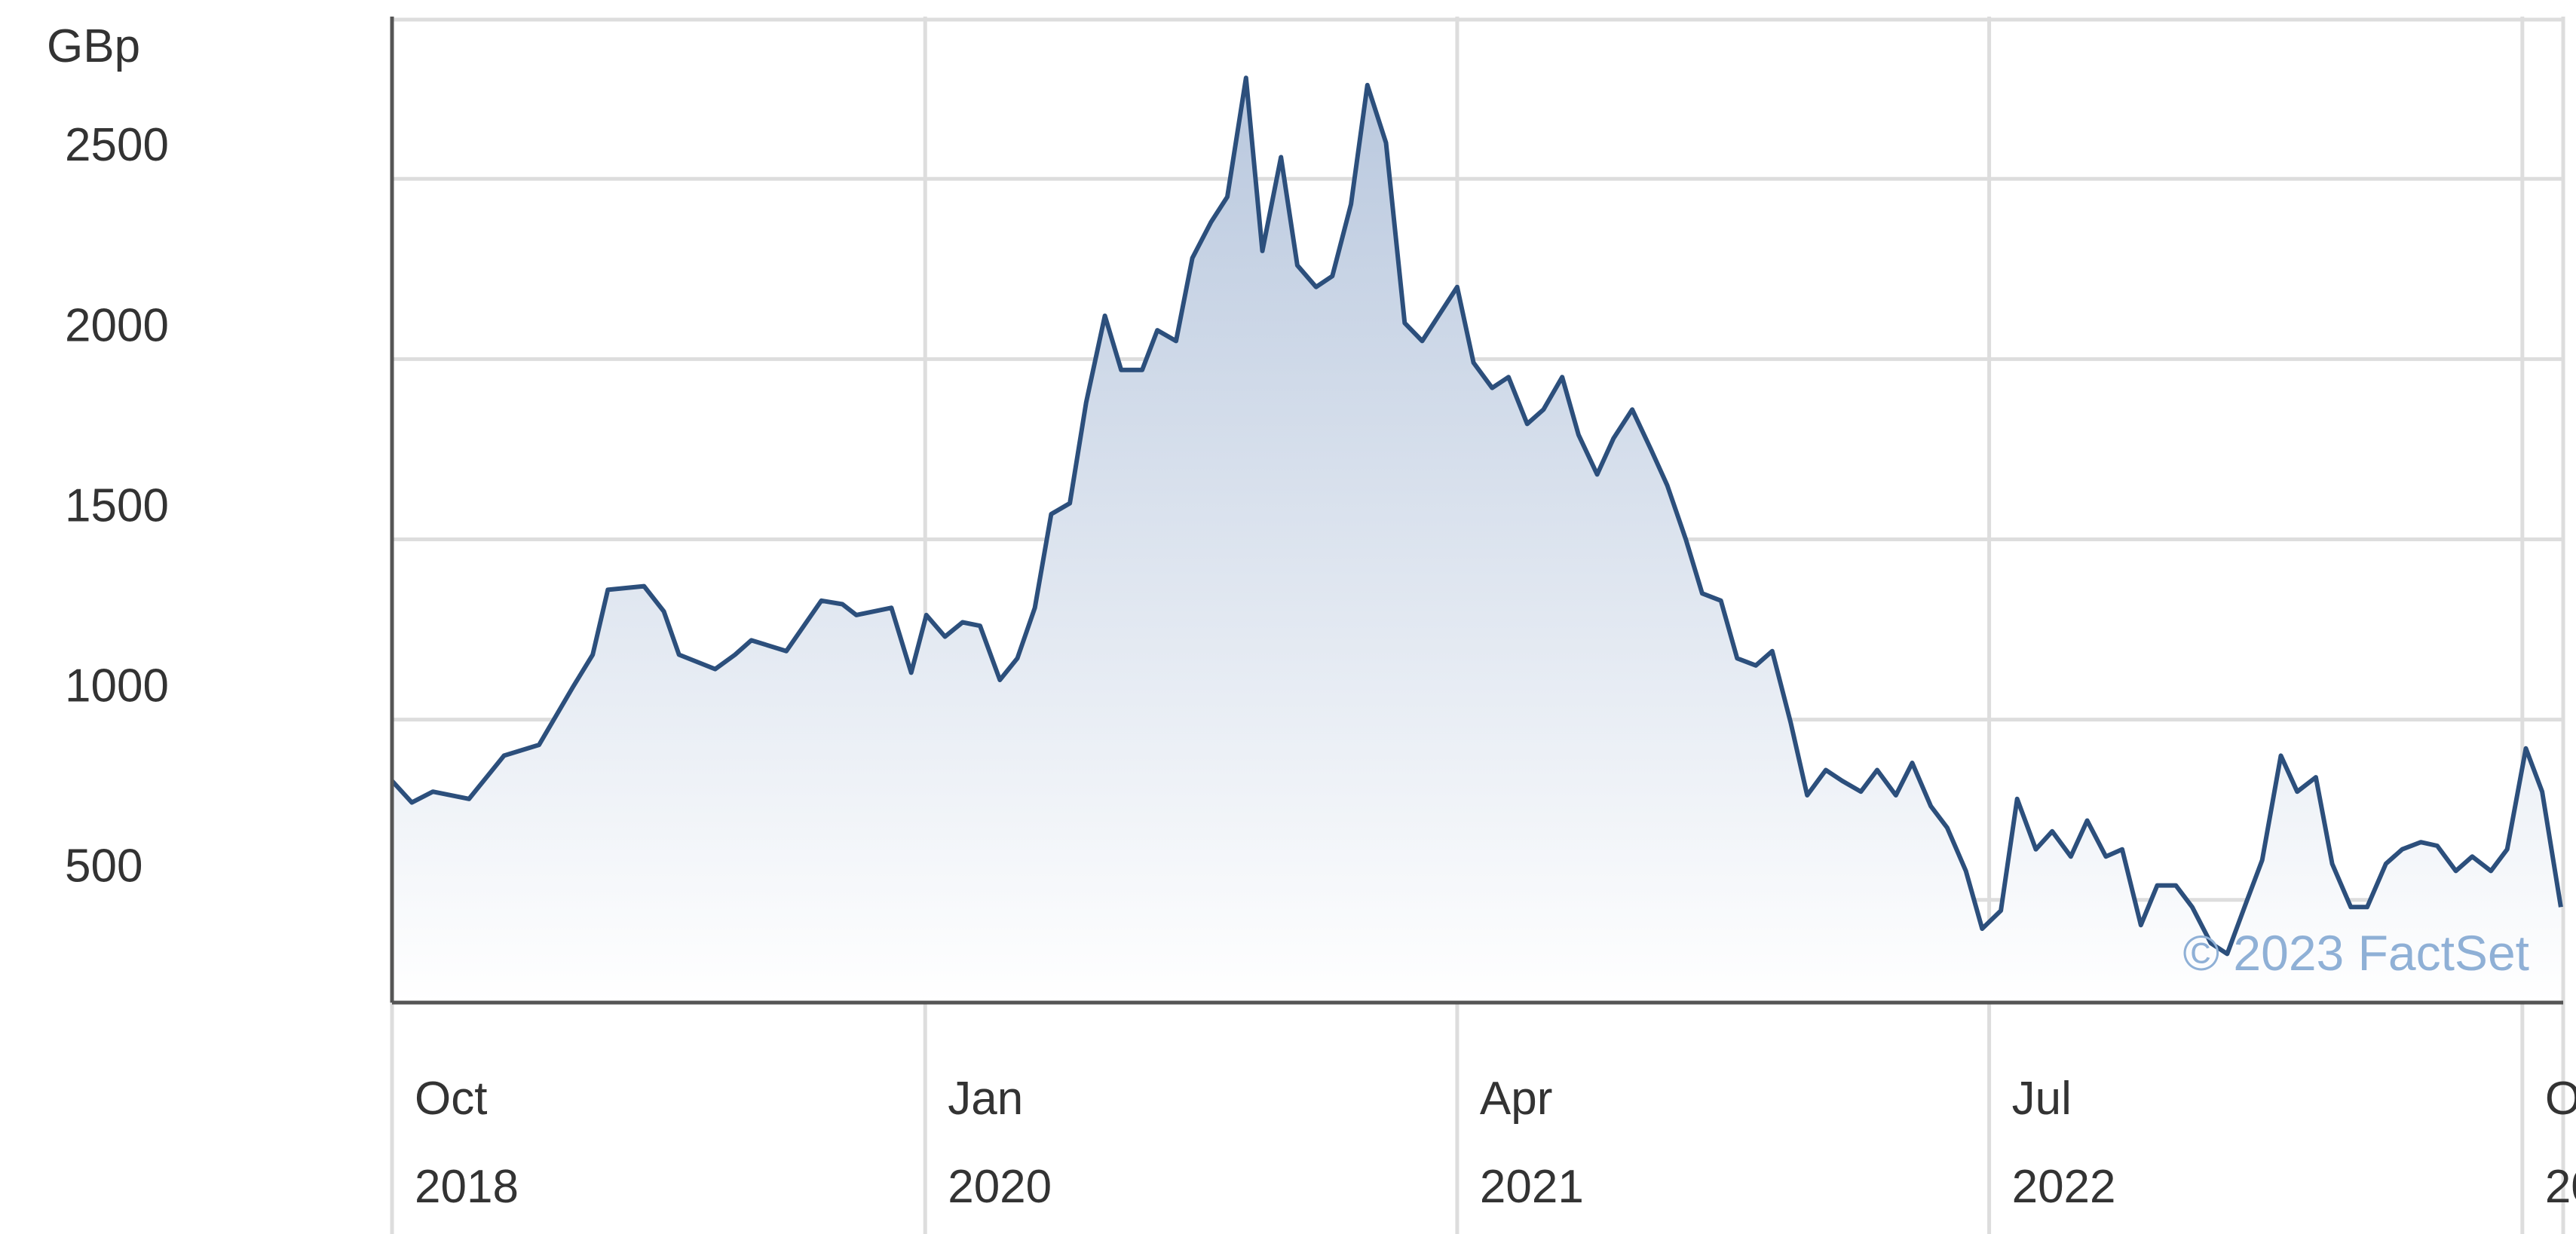 The image size is (2576, 1234). Describe the element at coordinates (117, 505) in the screenshot. I see `y-tick-label: 1500` at that location.